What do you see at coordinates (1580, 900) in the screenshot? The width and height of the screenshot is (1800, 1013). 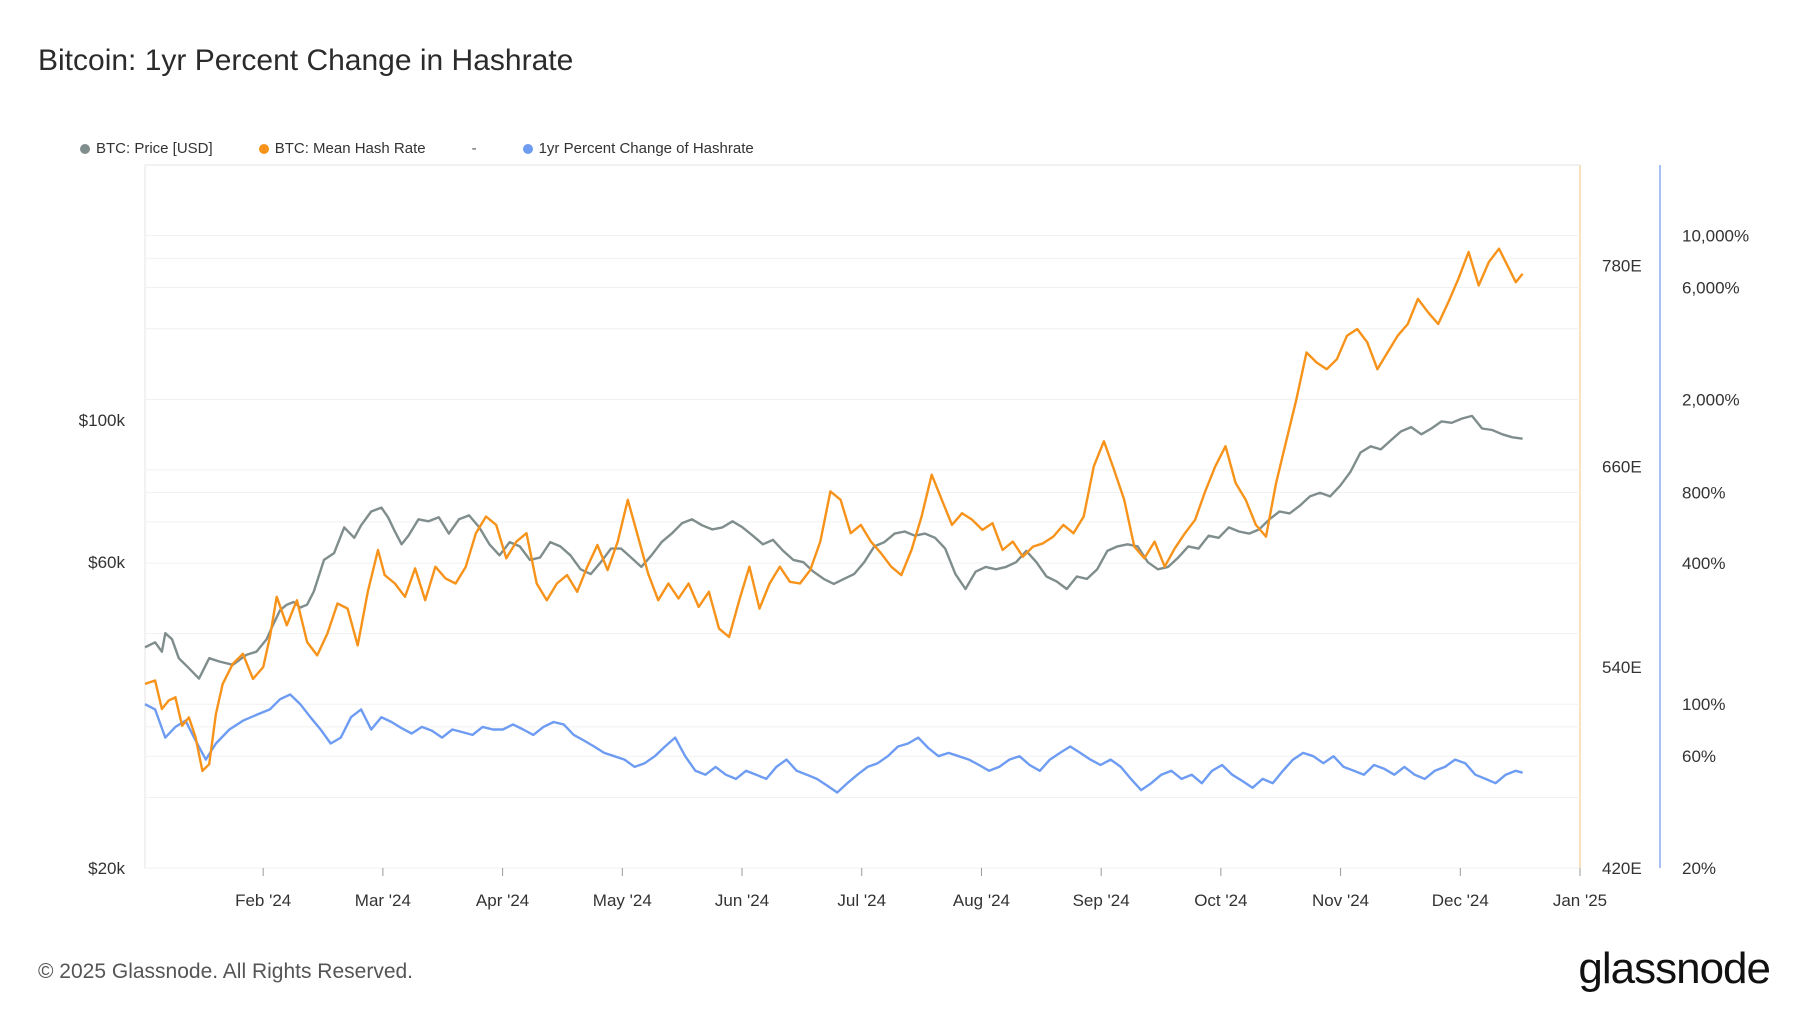 I see `x-tick-label: Jan '25` at bounding box center [1580, 900].